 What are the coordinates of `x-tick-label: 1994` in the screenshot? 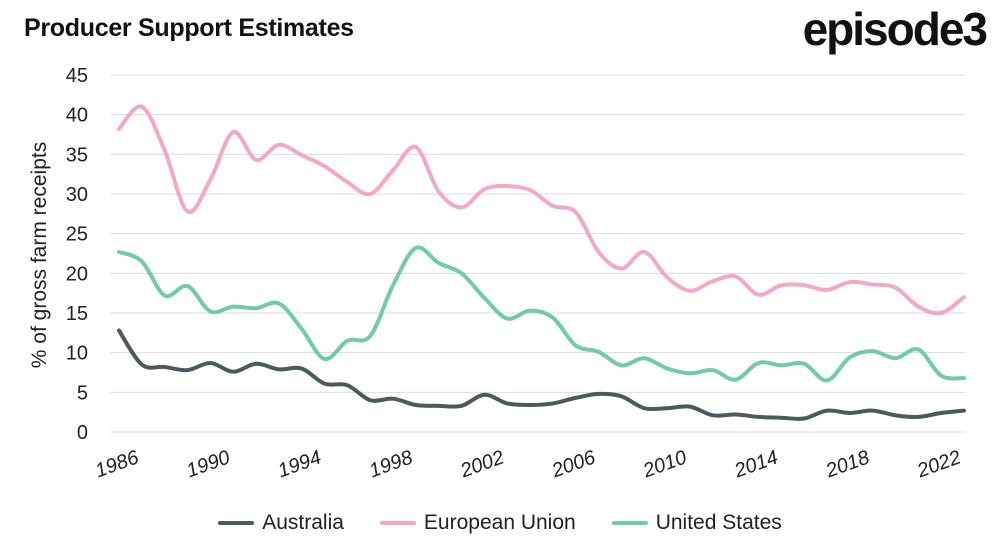 It's located at (299, 464).